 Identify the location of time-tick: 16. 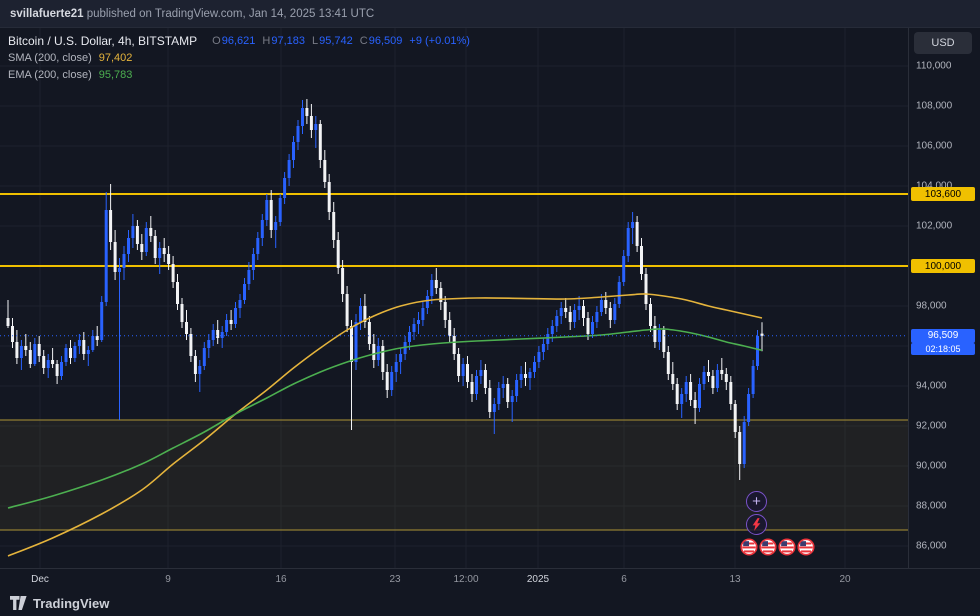
(281, 579).